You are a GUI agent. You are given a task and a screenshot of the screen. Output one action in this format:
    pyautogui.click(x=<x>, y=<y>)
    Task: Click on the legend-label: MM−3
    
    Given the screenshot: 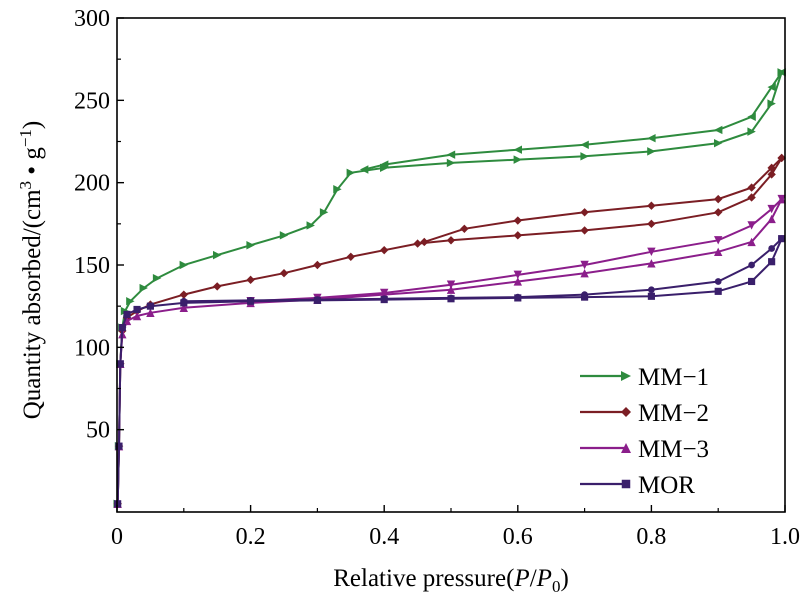 What is the action you would take?
    pyautogui.click(x=673, y=449)
    